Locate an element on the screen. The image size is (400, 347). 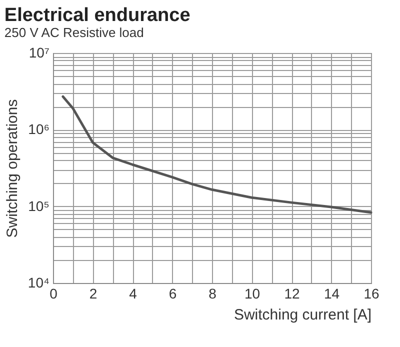
y-tick-label: 10⁵ is located at coordinates (39, 206).